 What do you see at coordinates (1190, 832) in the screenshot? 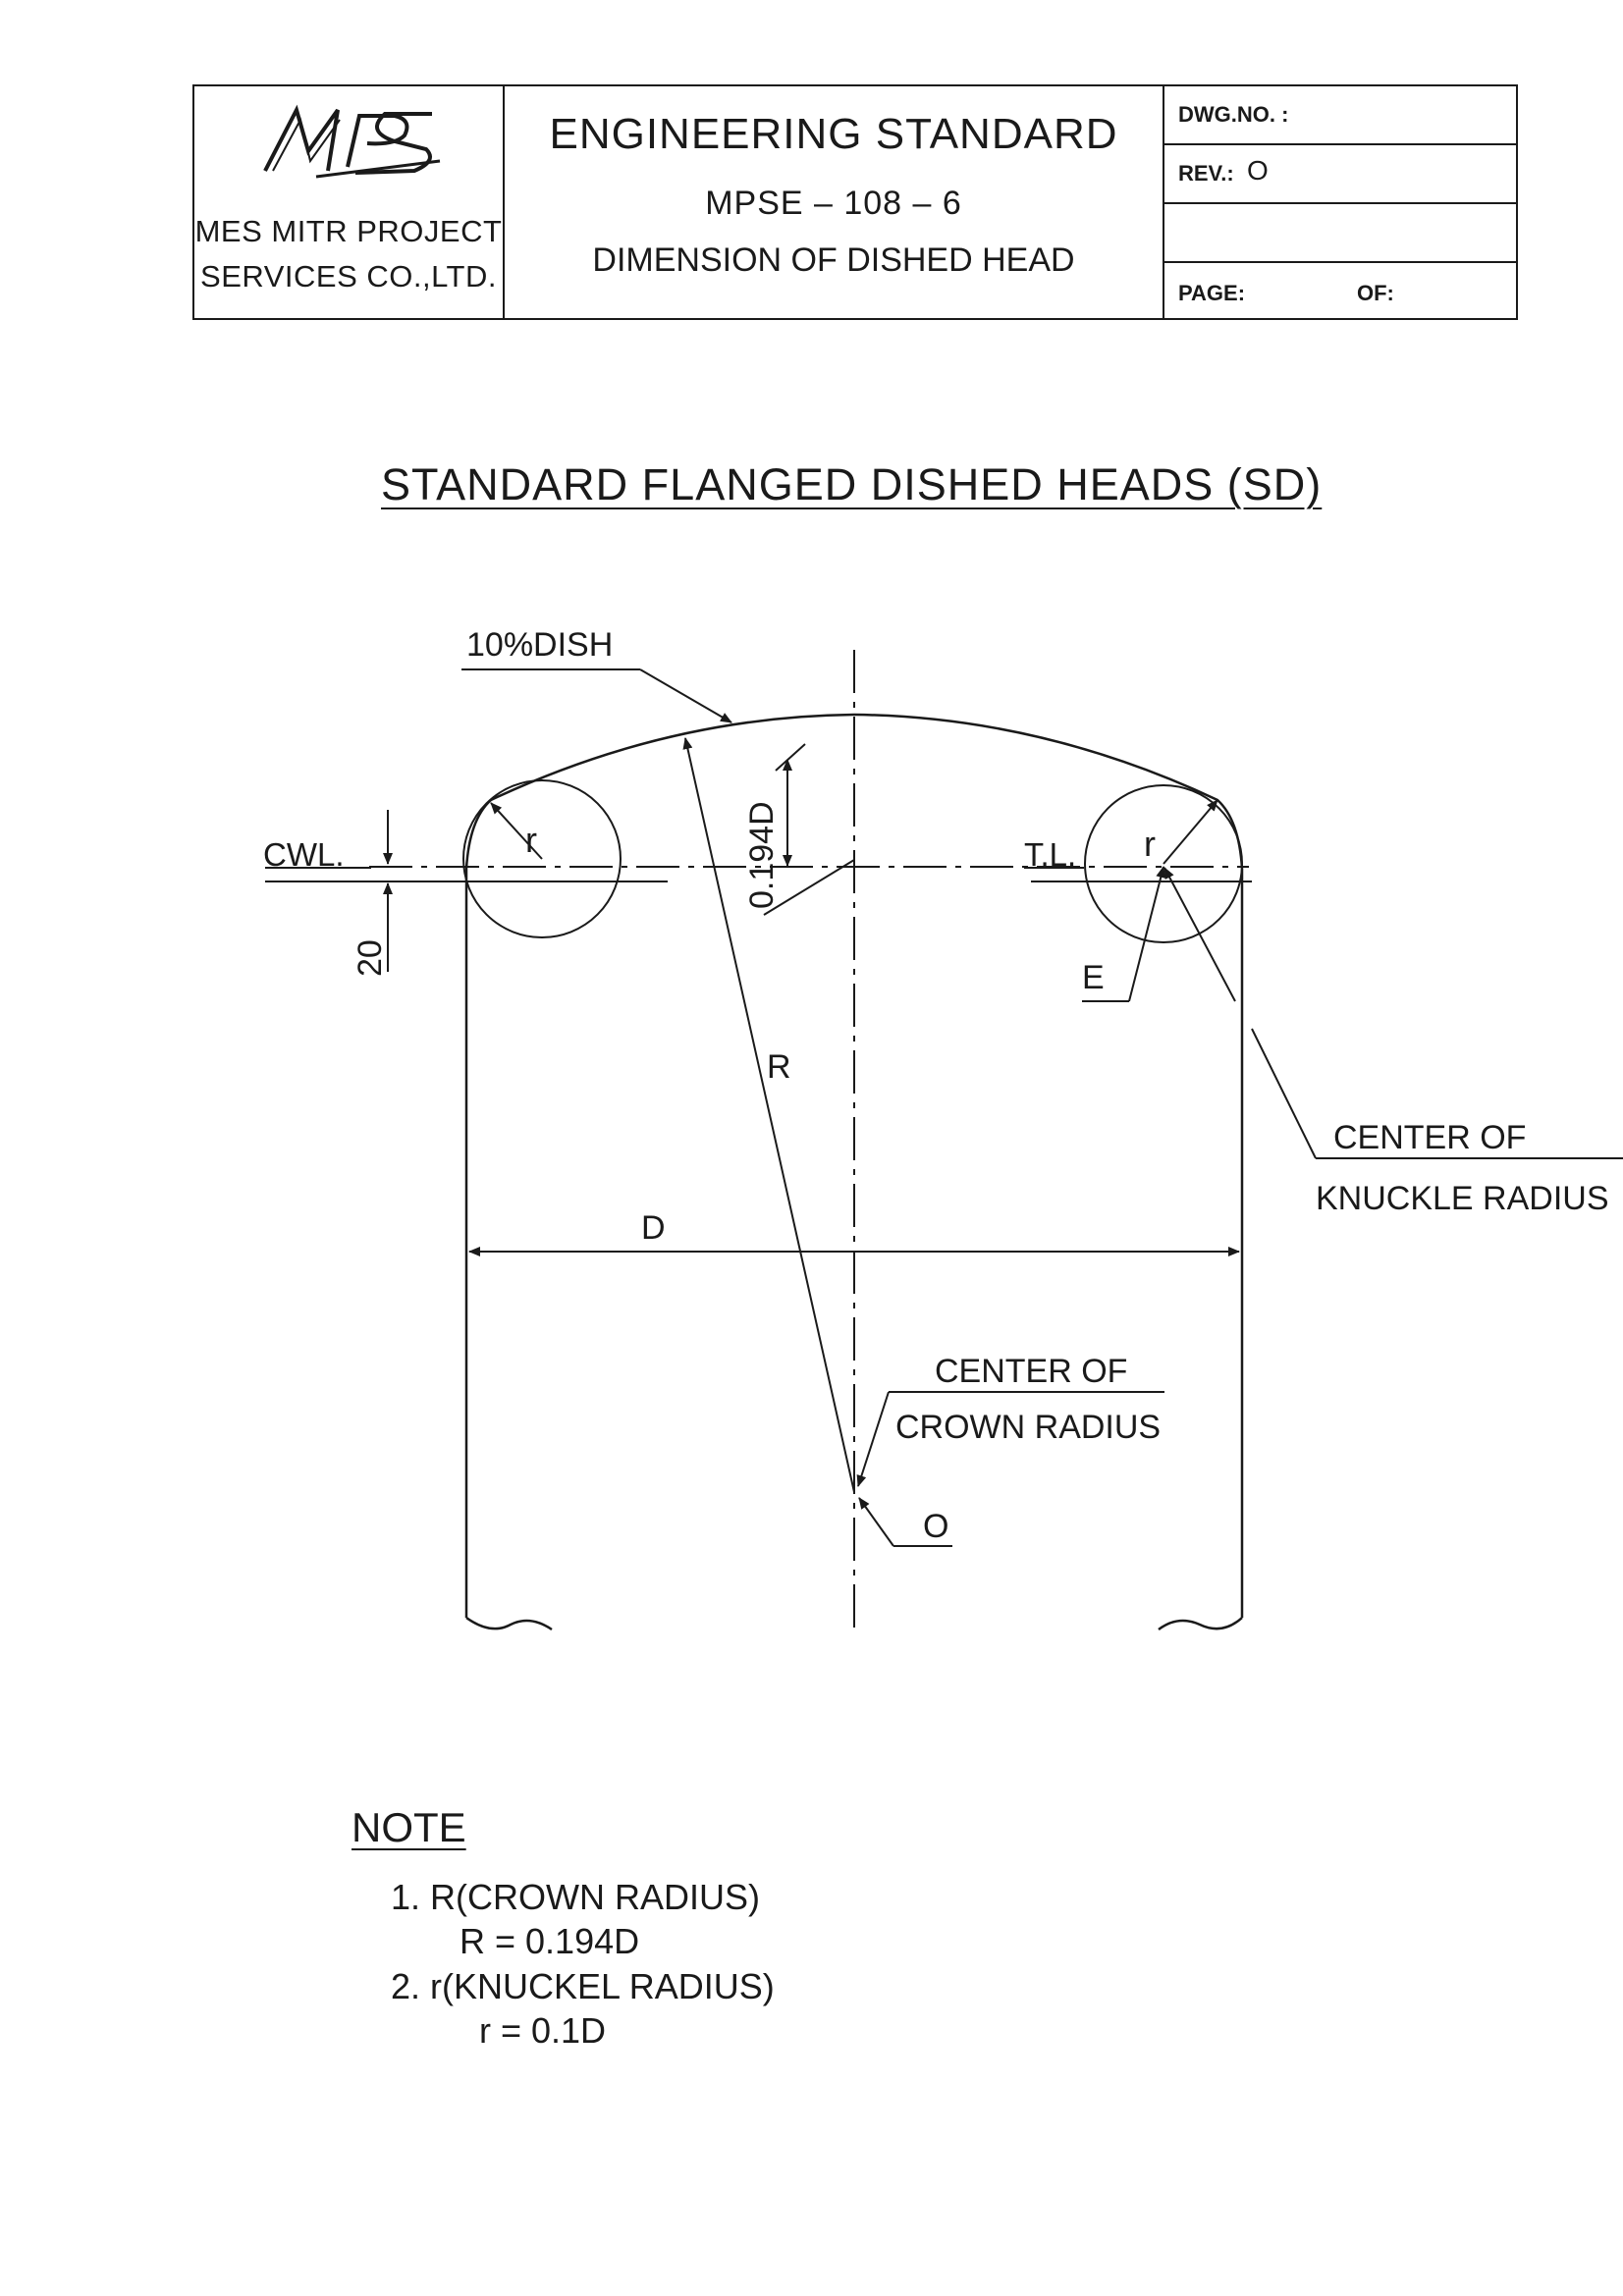
I see `knuckle-radius-right` at bounding box center [1190, 832].